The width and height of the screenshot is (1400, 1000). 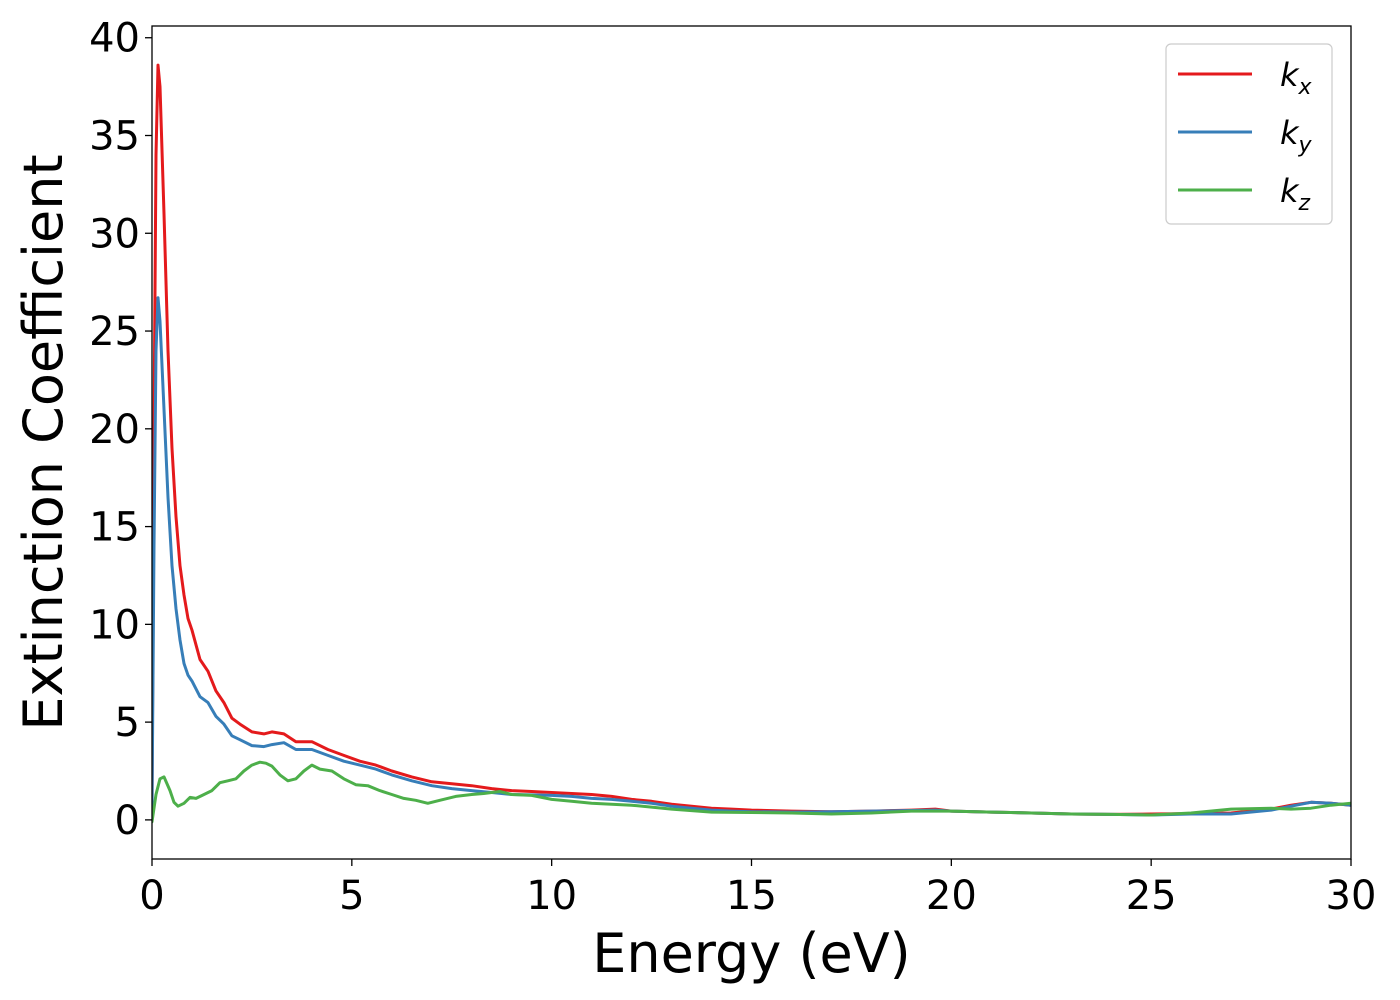 What do you see at coordinates (1151, 896) in the screenshot?
I see `x-tick-label: 25` at bounding box center [1151, 896].